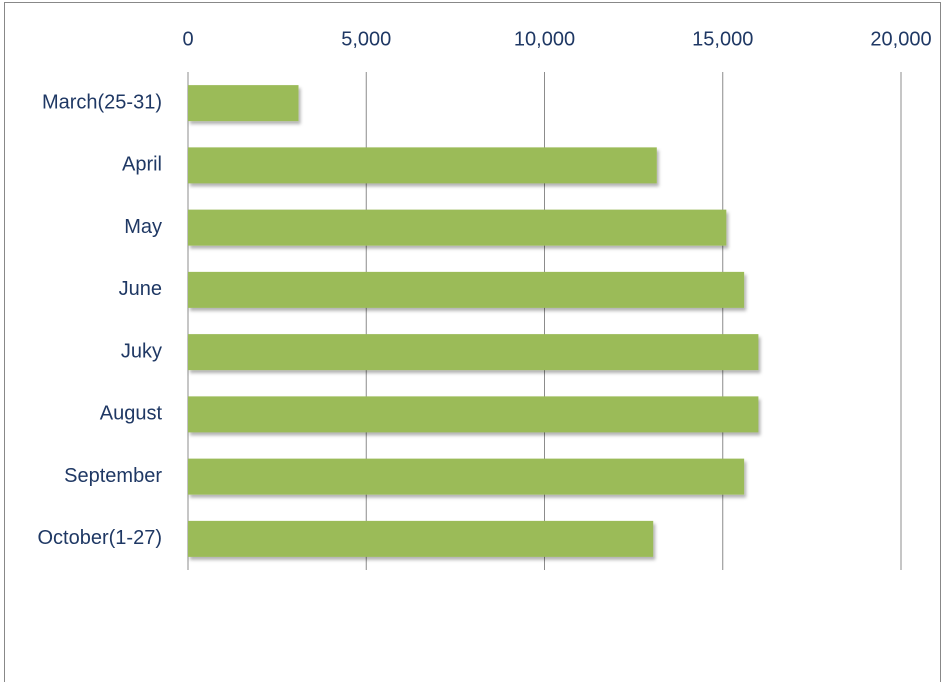  Describe the element at coordinates (140, 289) in the screenshot. I see `y-tick-label: June` at that location.